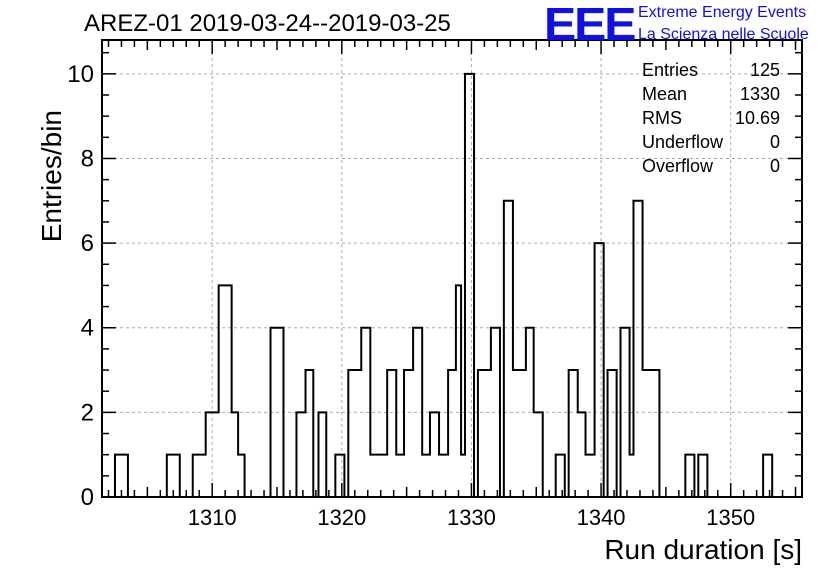 This screenshot has height=572, width=836. What do you see at coordinates (759, 94) in the screenshot?
I see `stat-value: 1330` at bounding box center [759, 94].